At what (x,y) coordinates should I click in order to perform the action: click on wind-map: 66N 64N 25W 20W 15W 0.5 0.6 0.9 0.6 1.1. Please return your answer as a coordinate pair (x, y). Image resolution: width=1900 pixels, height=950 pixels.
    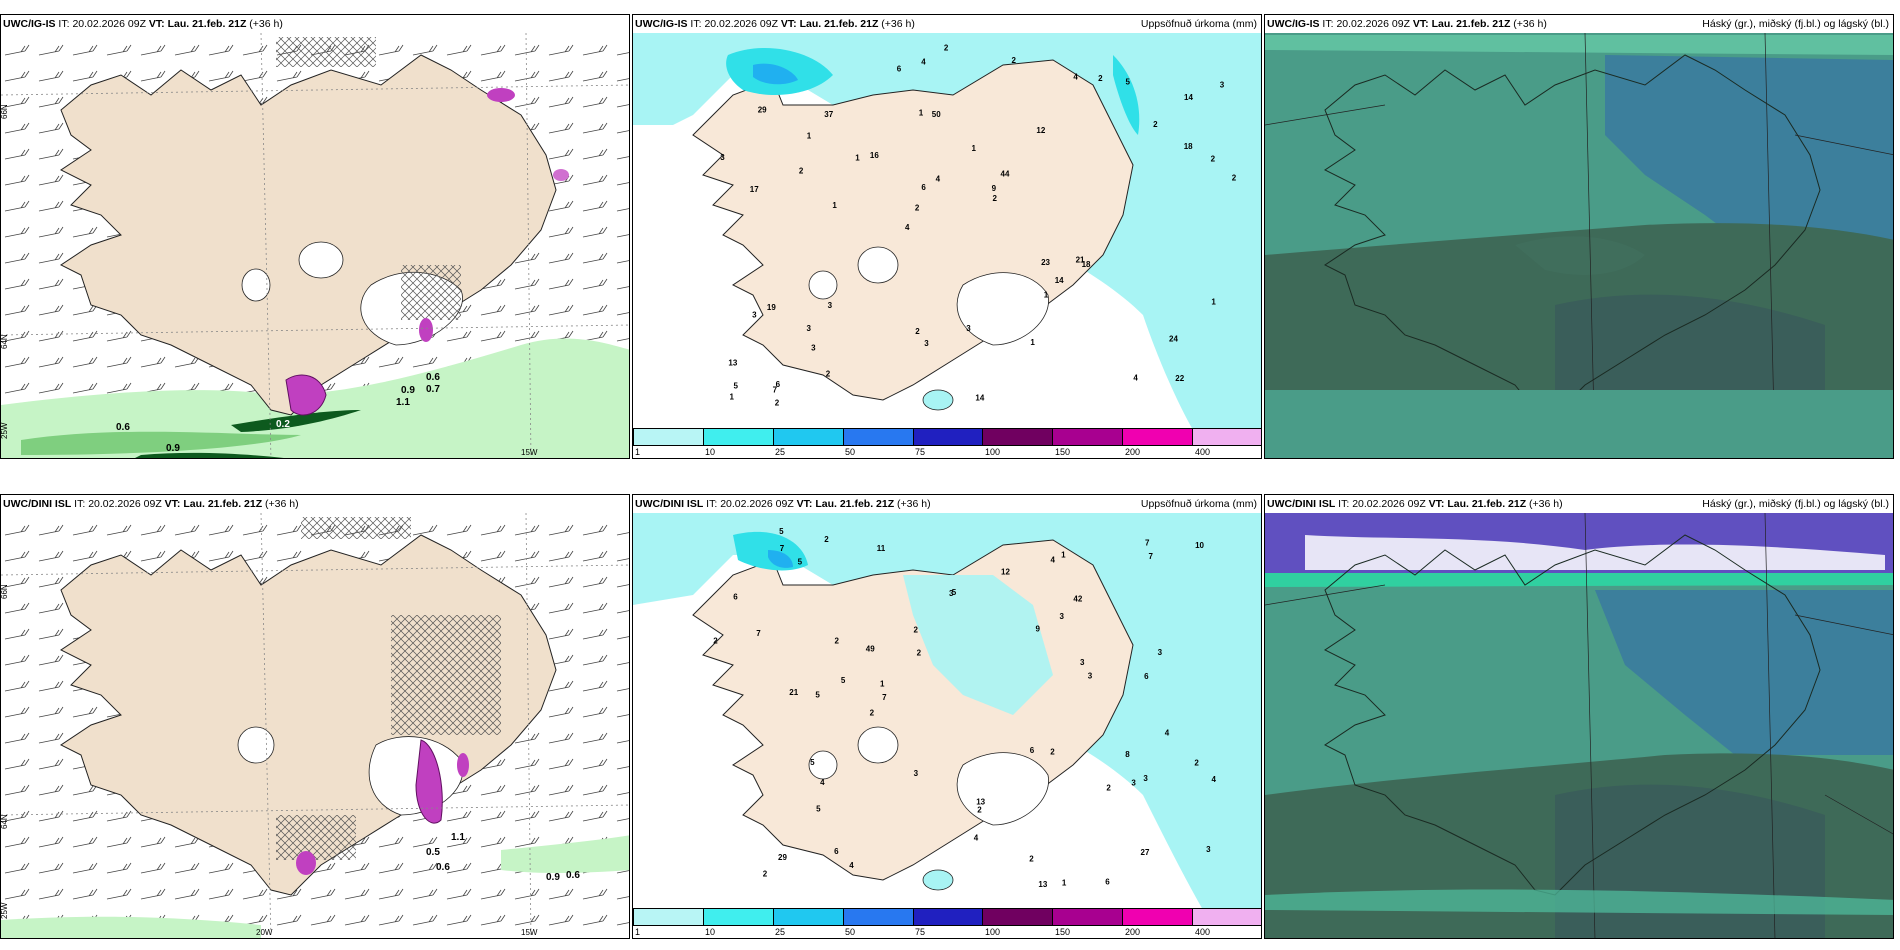
    Looking at the image, I should click on (315, 725).